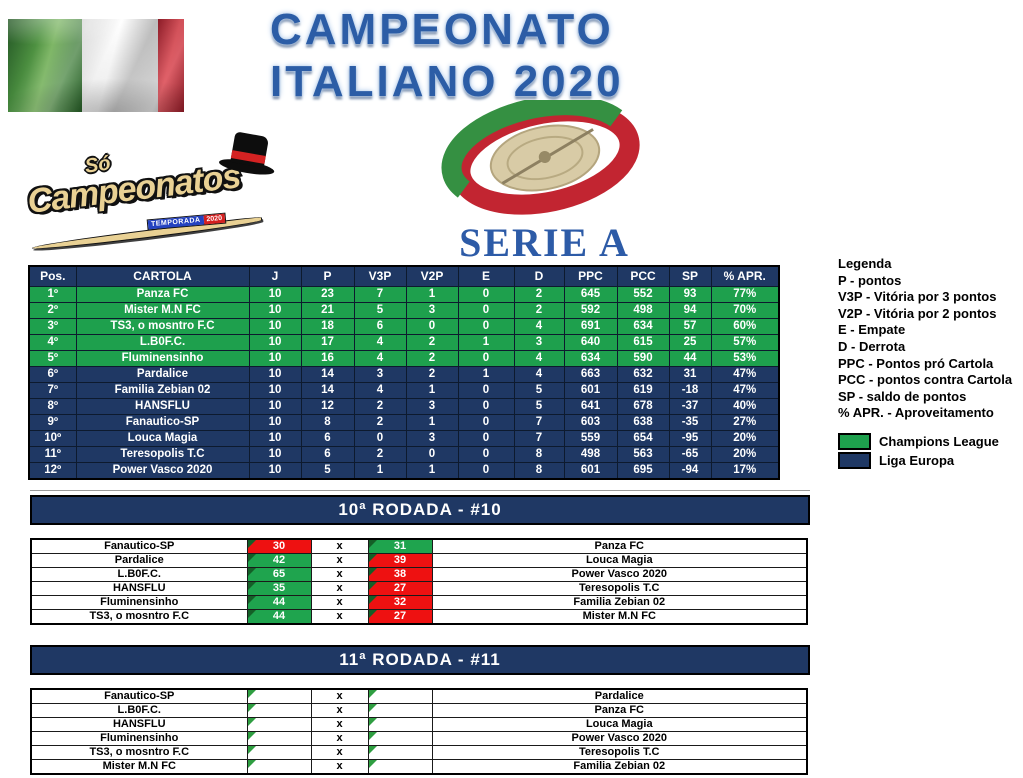 This screenshot has width=1023, height=778. Describe the element at coordinates (419, 738) in the screenshot. I see `match-row: Fluminensinho x Power Vasco 2020` at that location.